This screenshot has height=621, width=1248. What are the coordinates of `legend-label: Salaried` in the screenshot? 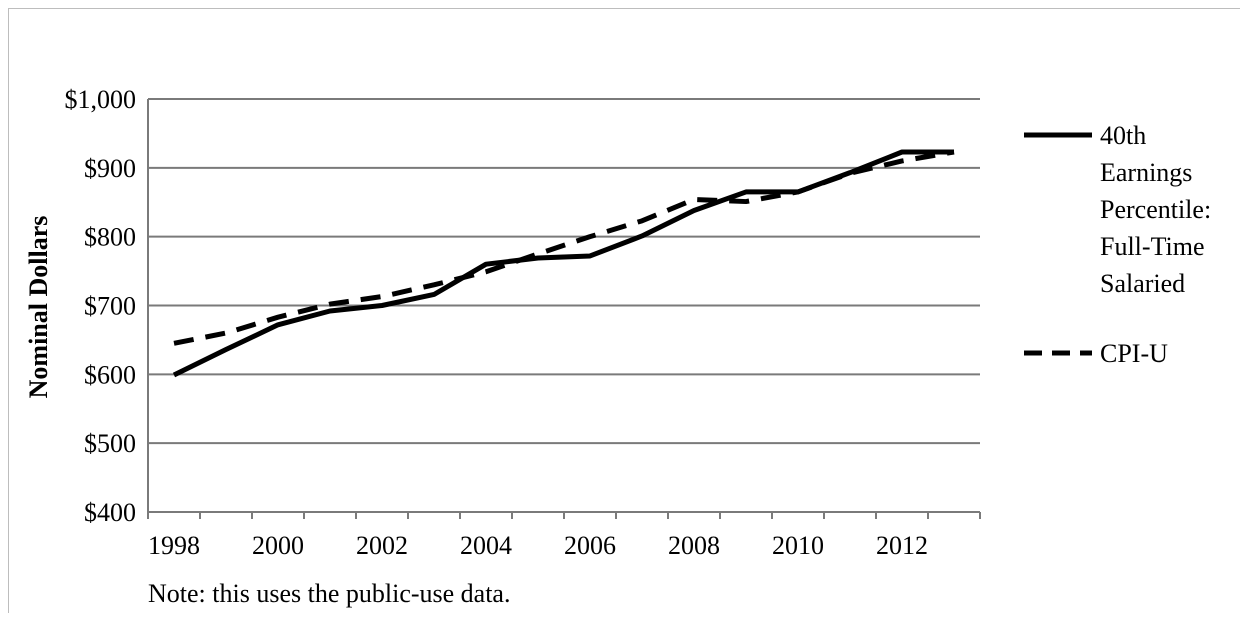 It's located at (1142, 283).